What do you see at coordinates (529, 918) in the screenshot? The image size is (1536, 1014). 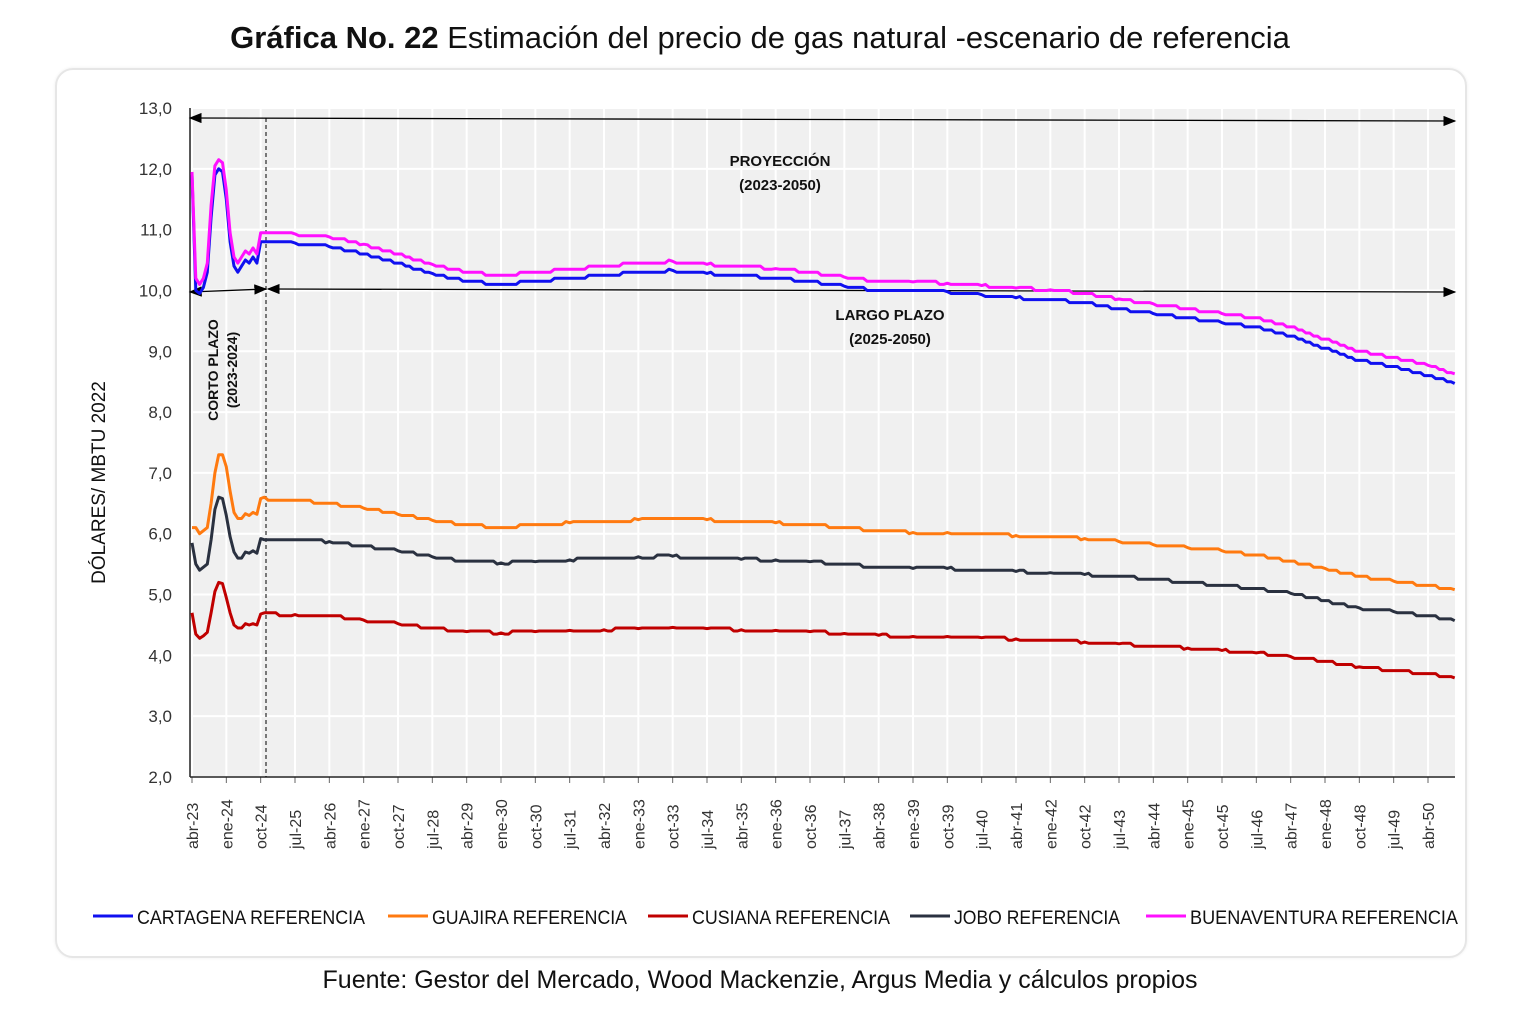 I see `legend-label-guajira-referencia: GUAJIRA REFERENCIA` at bounding box center [529, 918].